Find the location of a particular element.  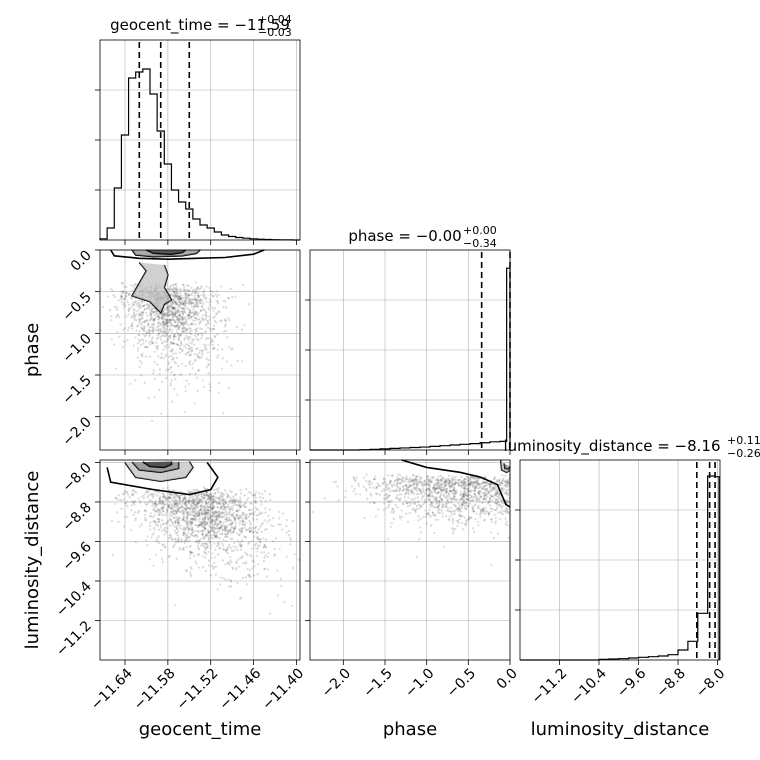

title-phase-plus: +0.00 is located at coordinates (480, 230).